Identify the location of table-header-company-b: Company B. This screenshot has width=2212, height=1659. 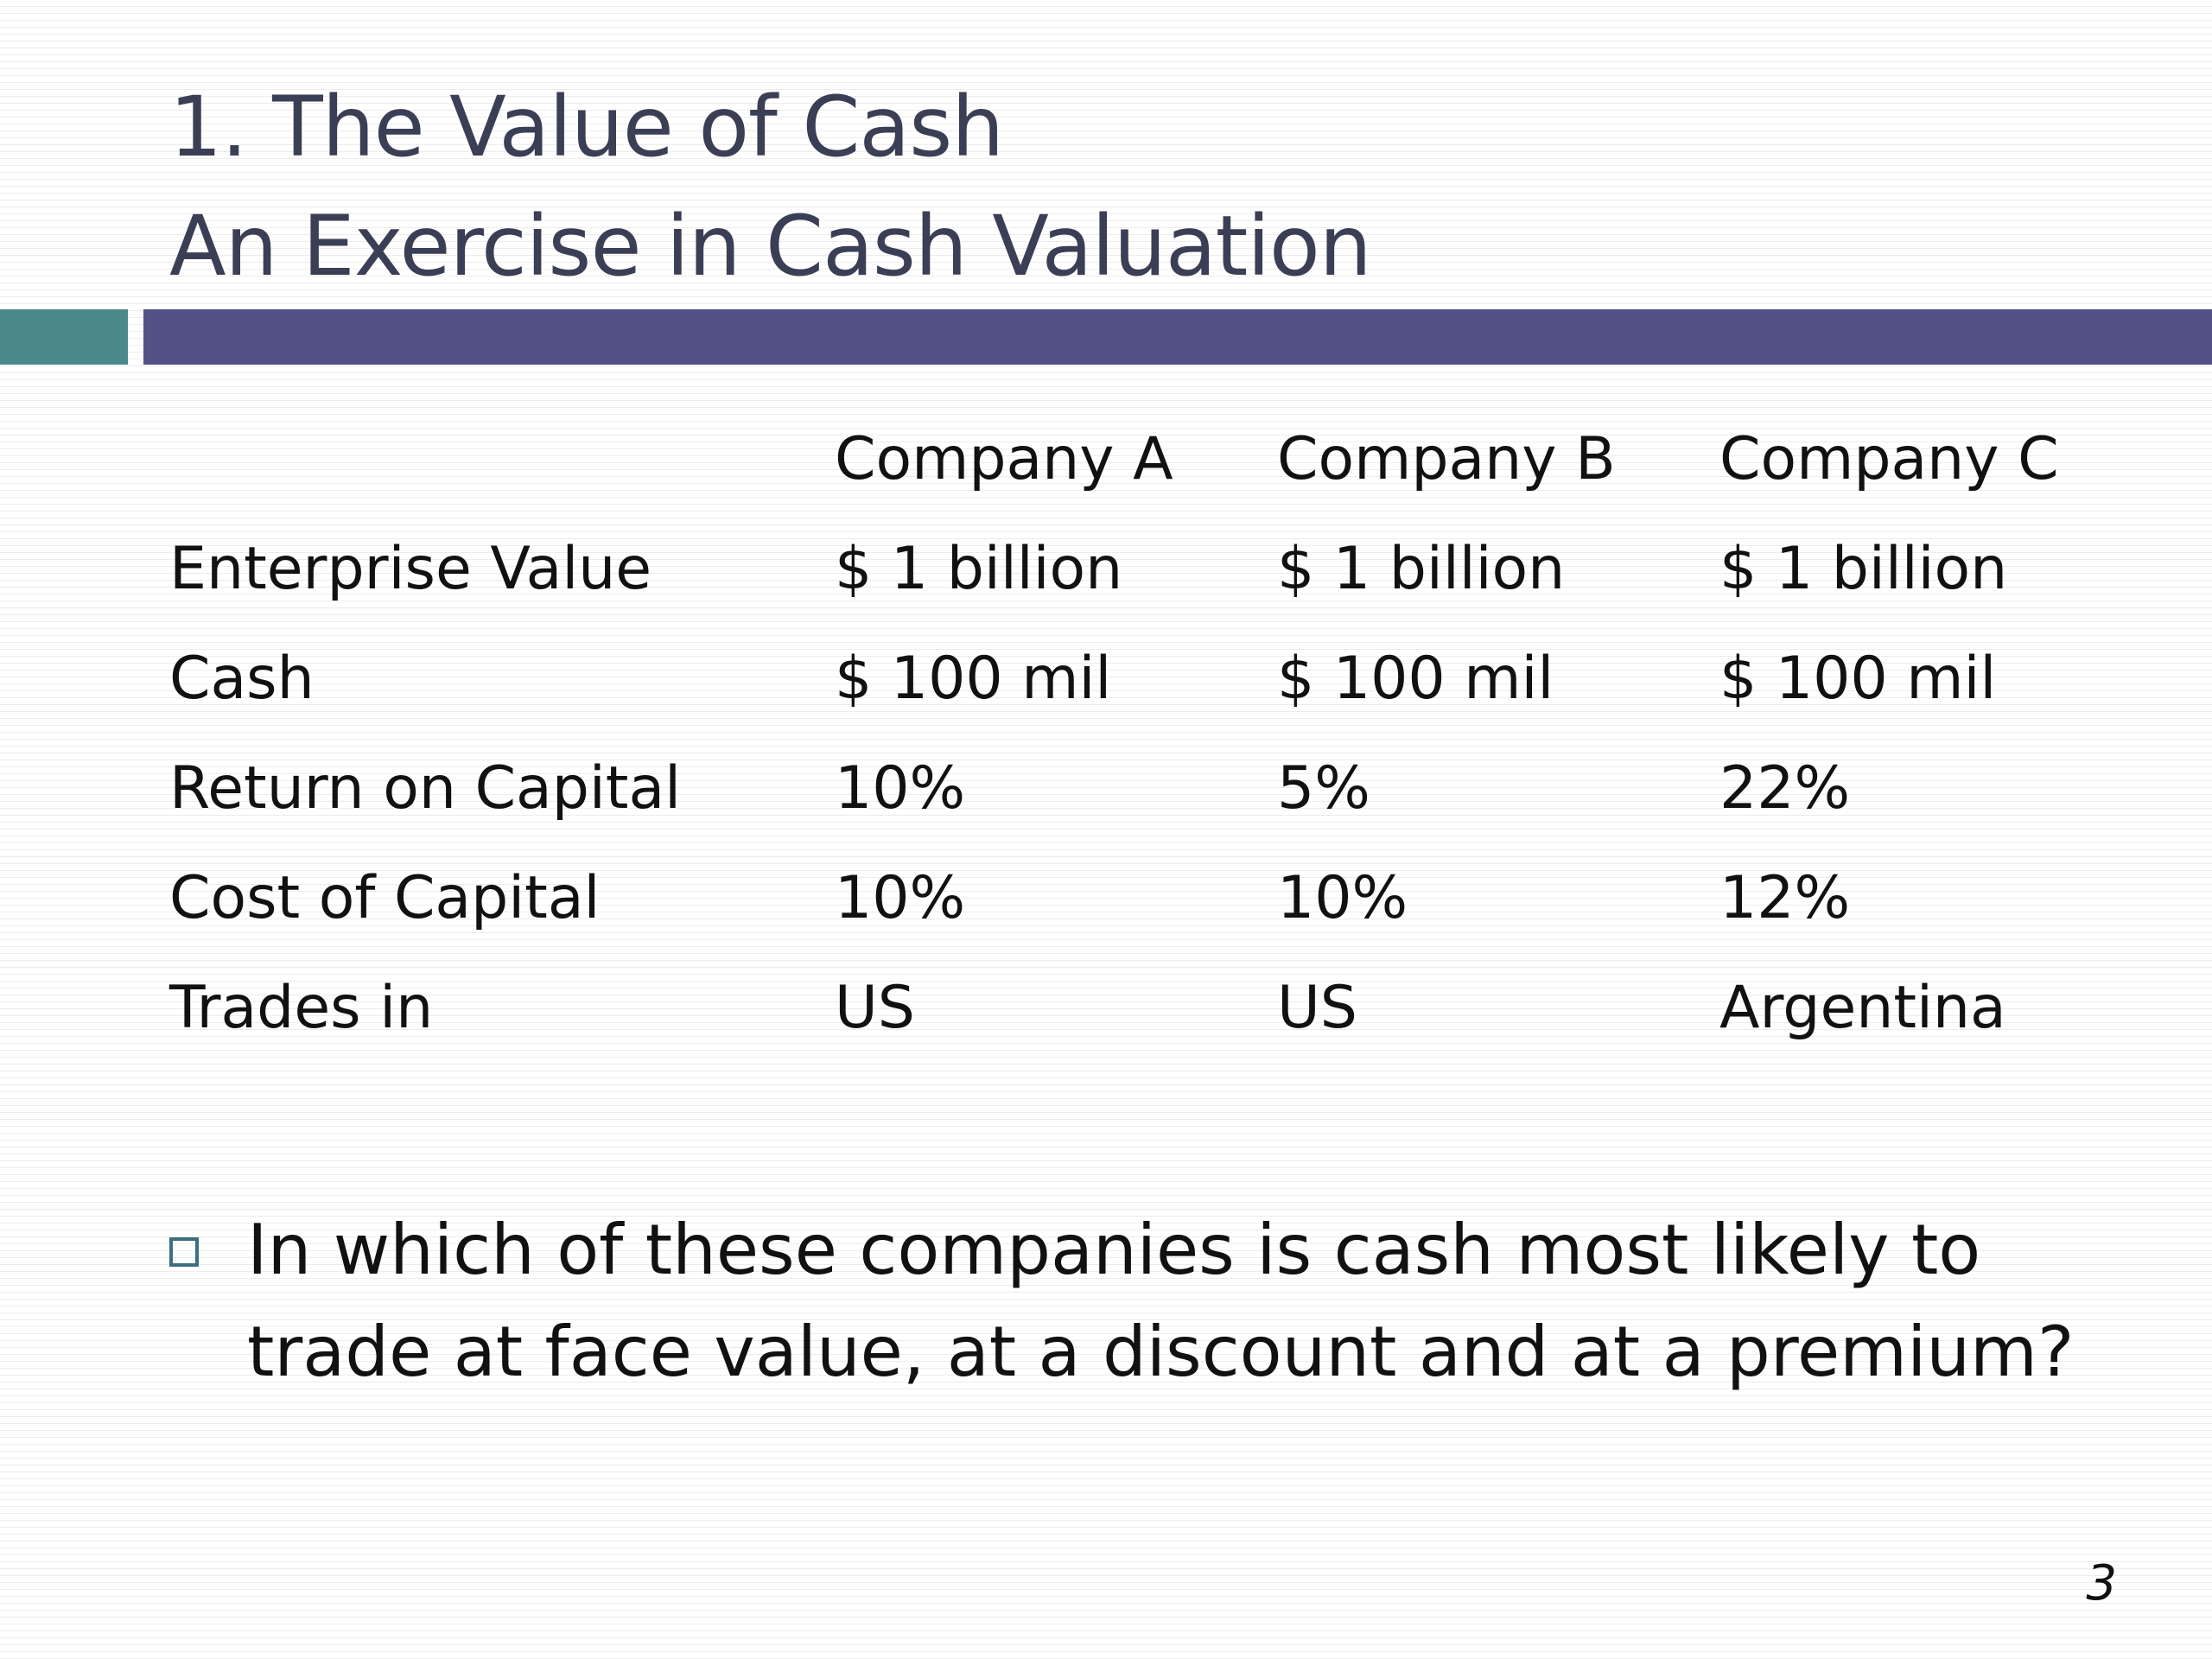
(1446, 459).